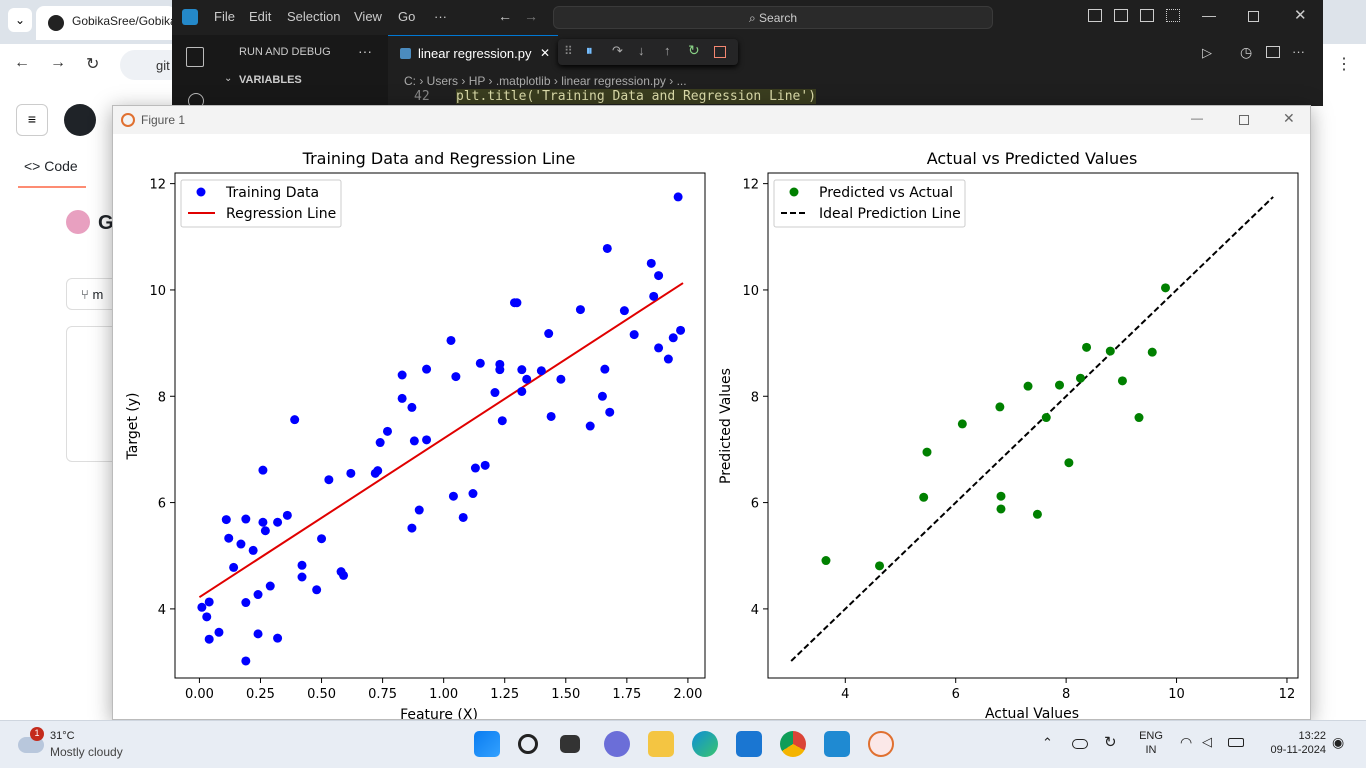 This screenshot has height=768, width=1366. I want to click on timeline-icon: ◷, so click(1246, 52).